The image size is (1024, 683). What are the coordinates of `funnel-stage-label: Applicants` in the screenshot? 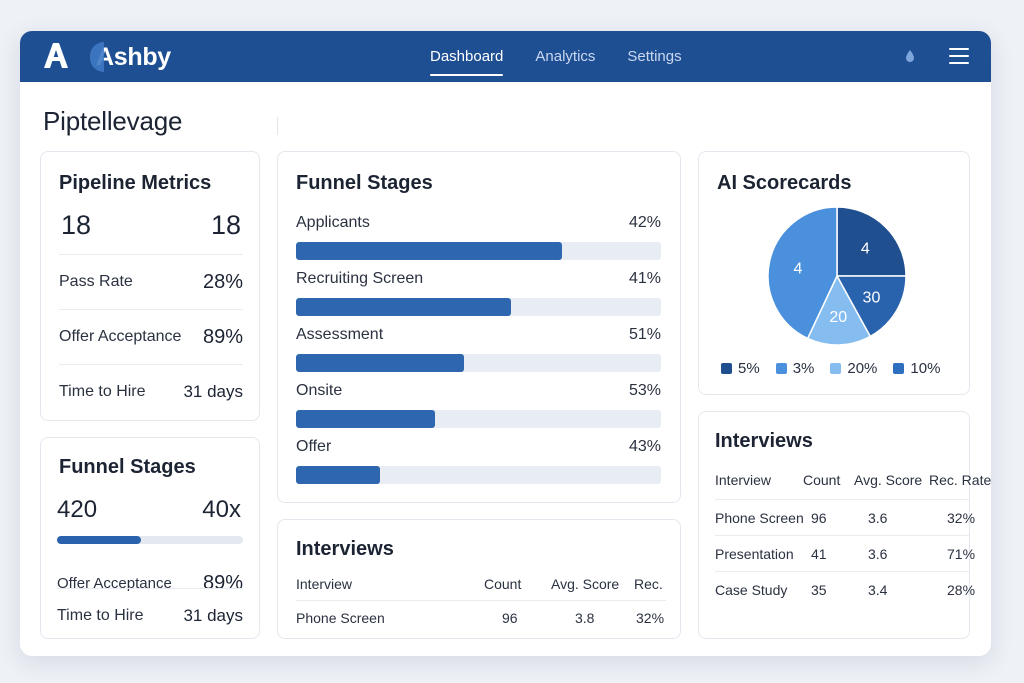 It's located at (333, 222).